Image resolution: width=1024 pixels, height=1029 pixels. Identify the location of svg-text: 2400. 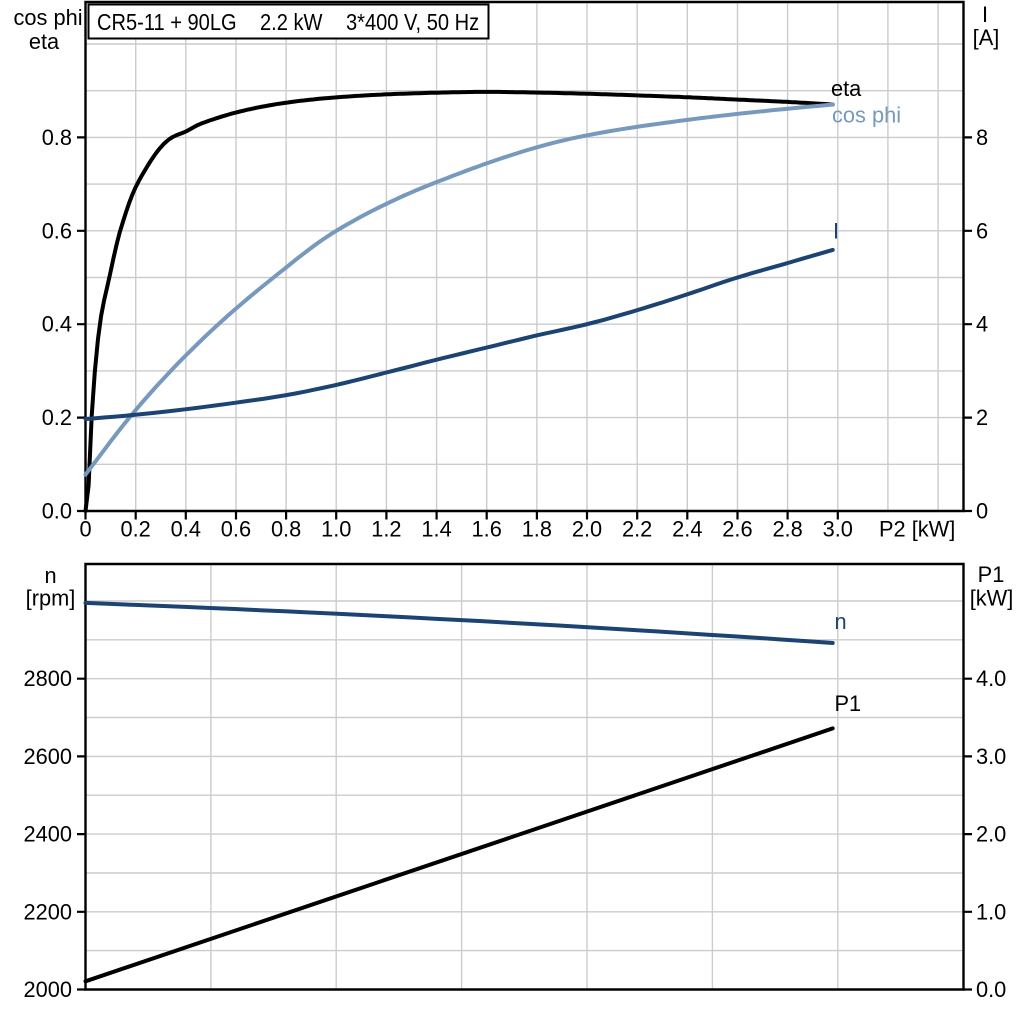
(48, 834).